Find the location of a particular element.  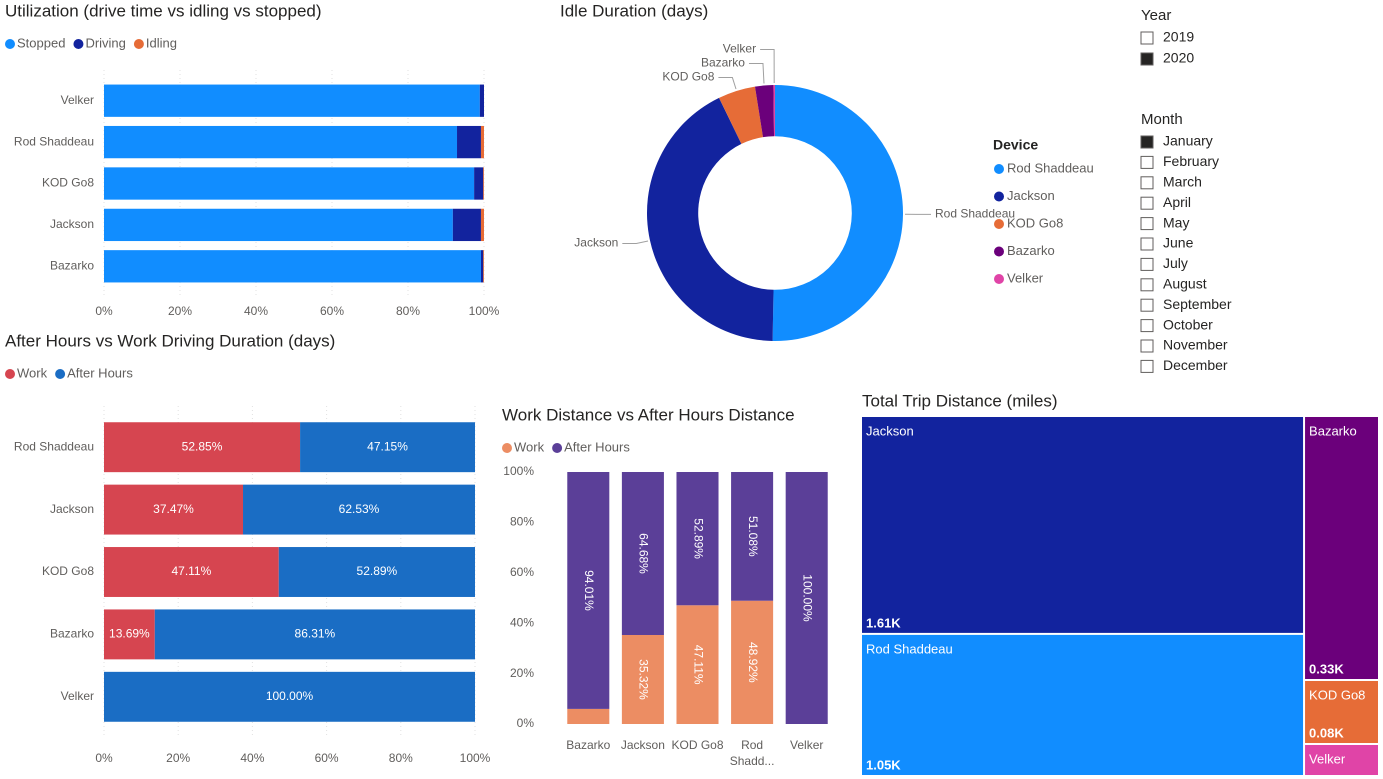

data-label: 13.69% is located at coordinates (129, 634).